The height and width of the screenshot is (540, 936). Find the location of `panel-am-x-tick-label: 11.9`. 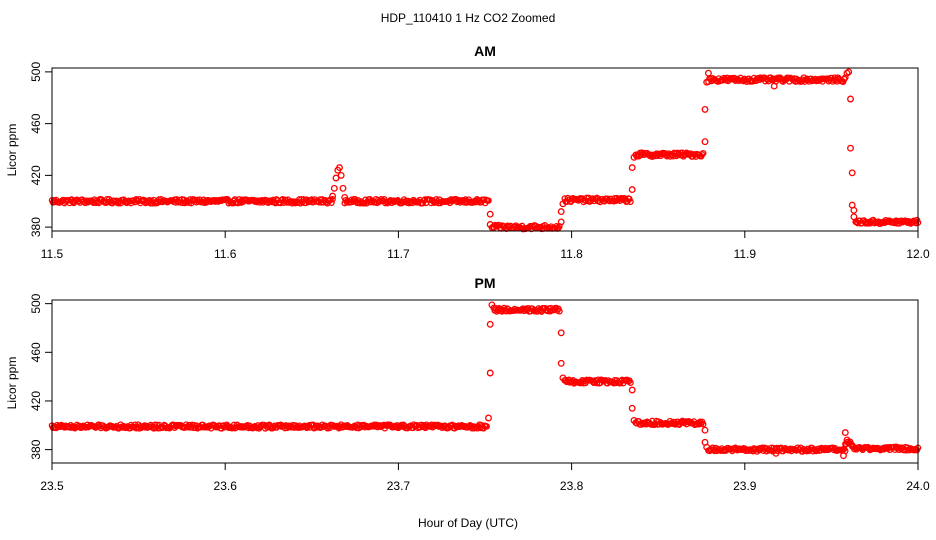

panel-am-x-tick-label: 11.9 is located at coordinates (745, 254).